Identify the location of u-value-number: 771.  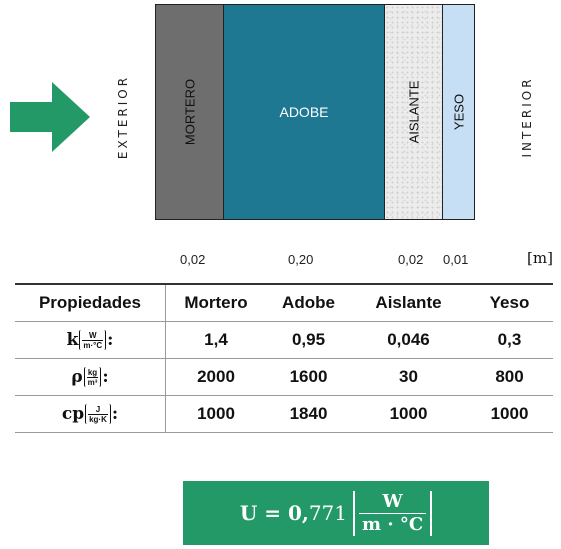
(328, 513).